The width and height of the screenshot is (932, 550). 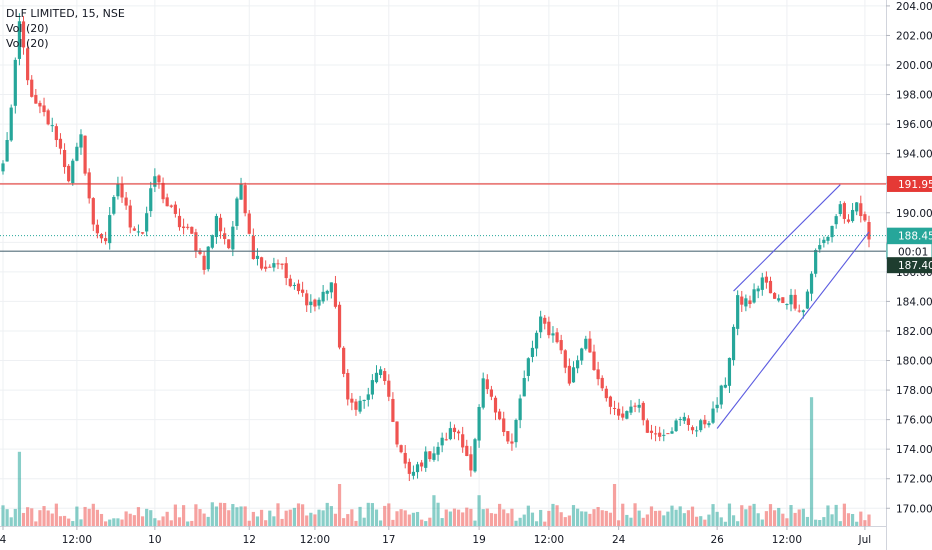 What do you see at coordinates (619, 540) in the screenshot?
I see `time-tick-label: 24` at bounding box center [619, 540].